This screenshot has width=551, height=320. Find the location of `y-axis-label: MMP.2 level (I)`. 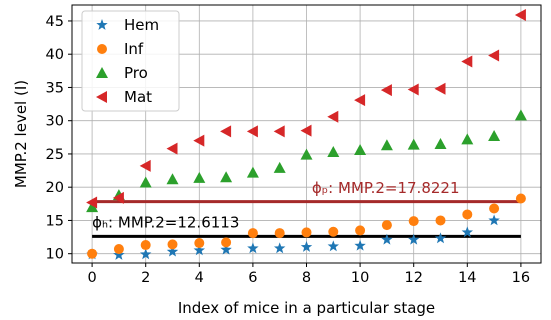

y-axis-label: MMP.2 level (I) is located at coordinates (21, 134).